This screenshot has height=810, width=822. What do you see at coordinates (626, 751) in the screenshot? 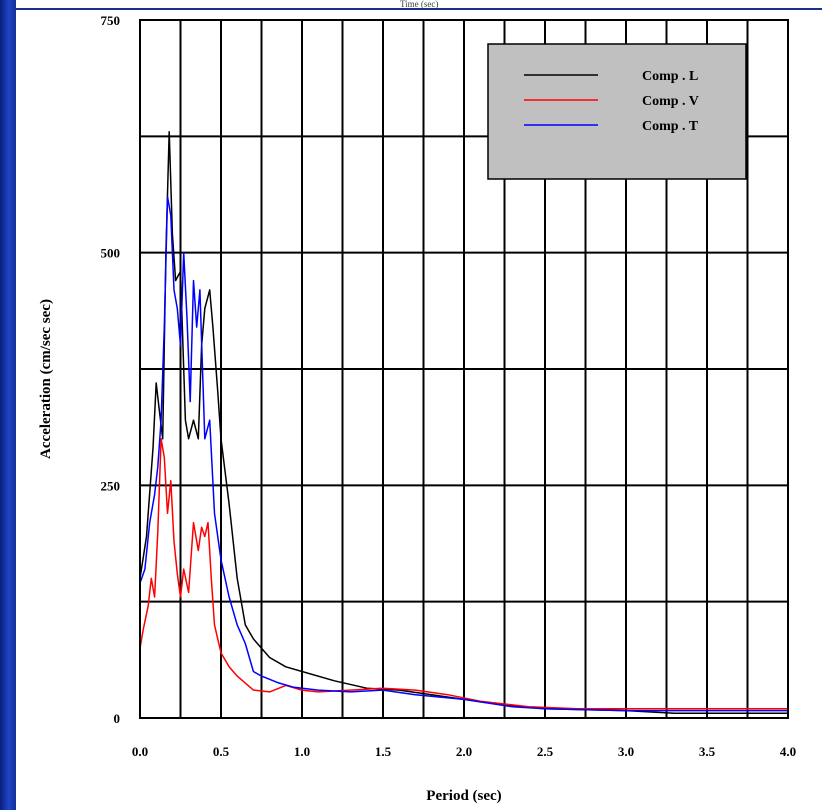
I see `x-tick-label: 3.0` at bounding box center [626, 751].